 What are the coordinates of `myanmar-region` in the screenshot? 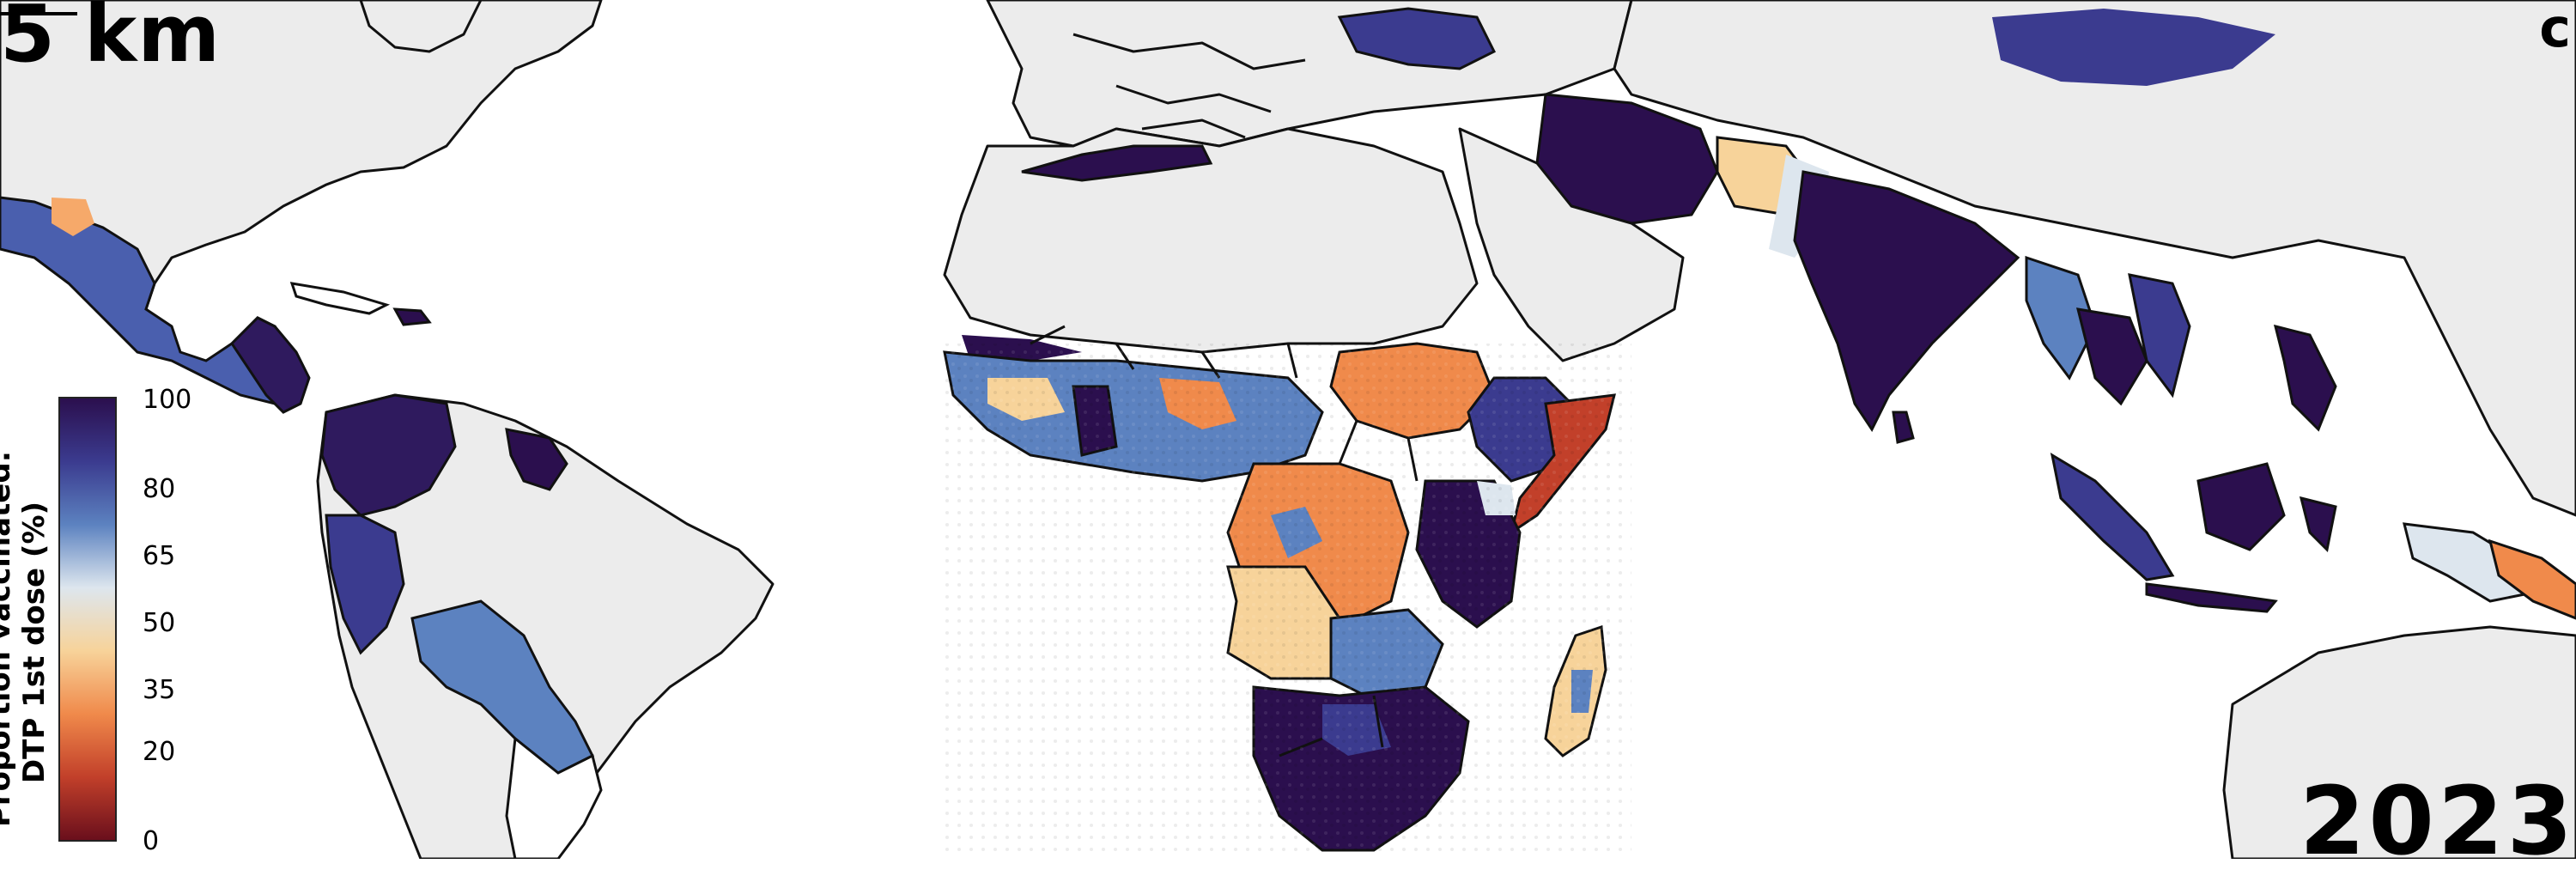 It's located at (2061, 317).